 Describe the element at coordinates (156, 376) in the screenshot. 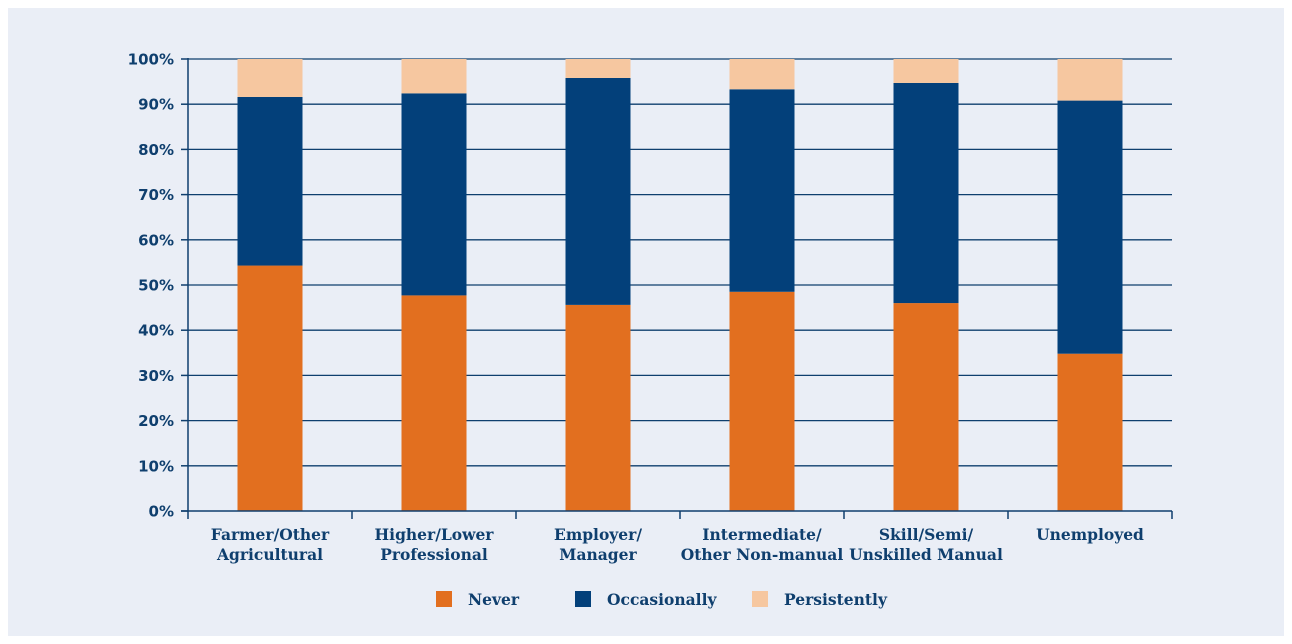

I see `y-tick-label: 30%` at that location.